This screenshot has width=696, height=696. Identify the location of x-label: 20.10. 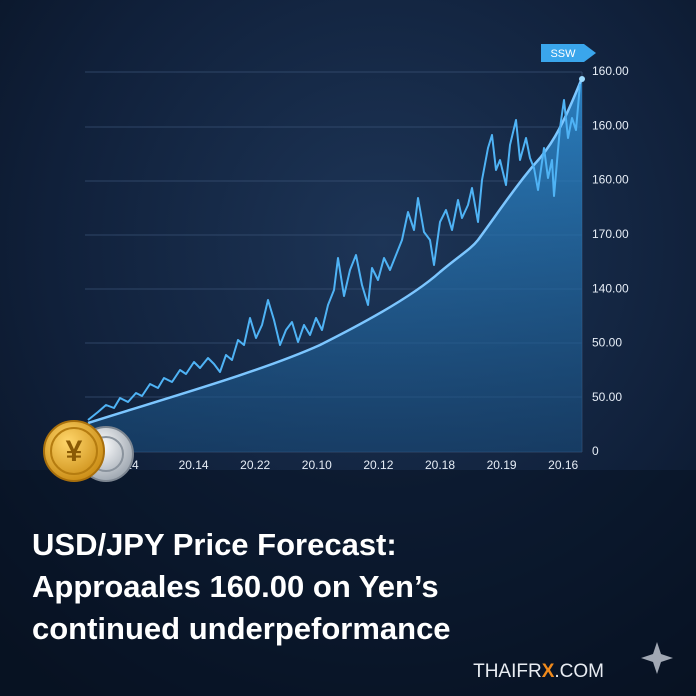
(317, 465).